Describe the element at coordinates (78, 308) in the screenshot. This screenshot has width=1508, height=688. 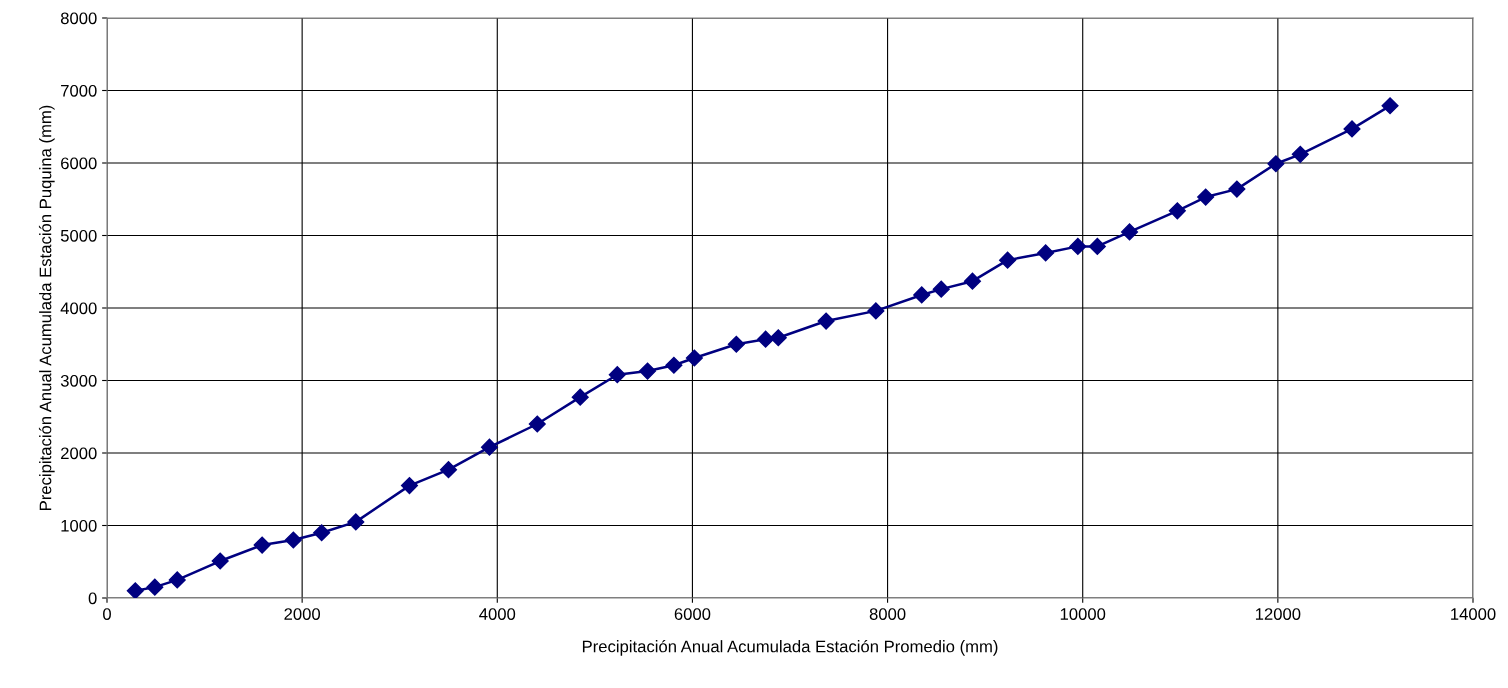
I see `y-tick-label: 4000` at that location.